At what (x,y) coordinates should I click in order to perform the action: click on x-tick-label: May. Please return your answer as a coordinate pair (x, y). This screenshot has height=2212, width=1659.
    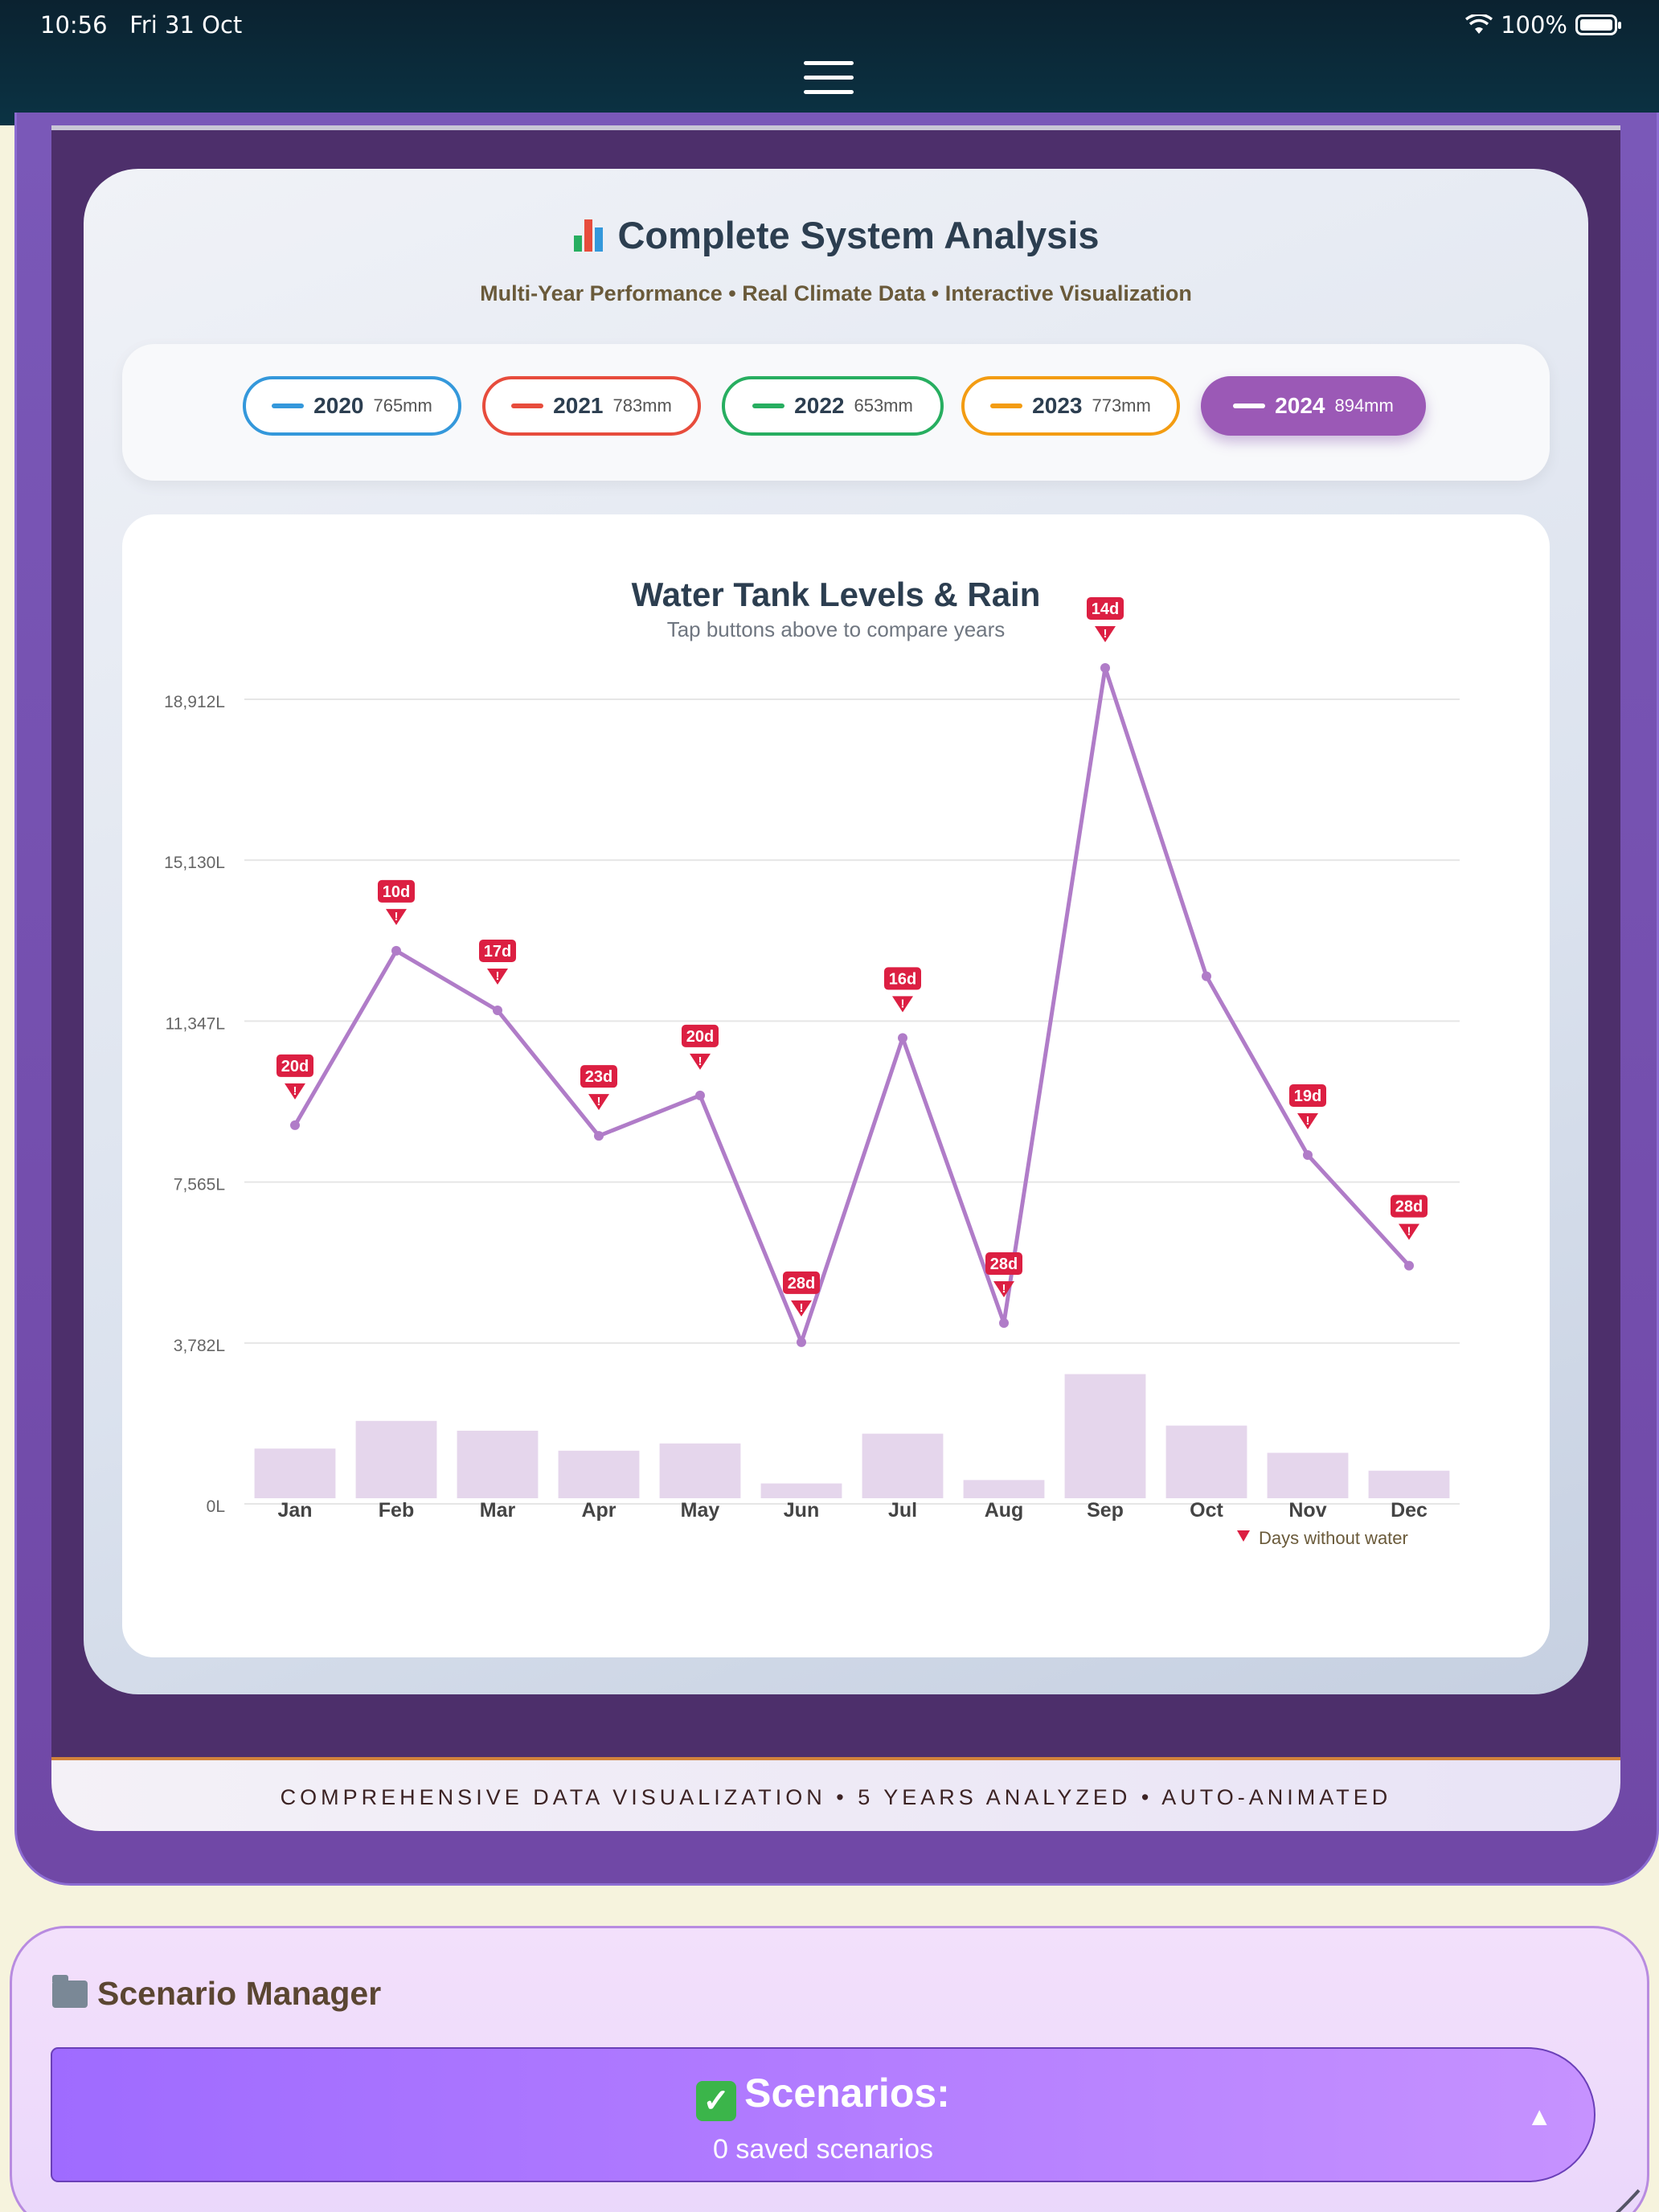
    Looking at the image, I should click on (700, 1510).